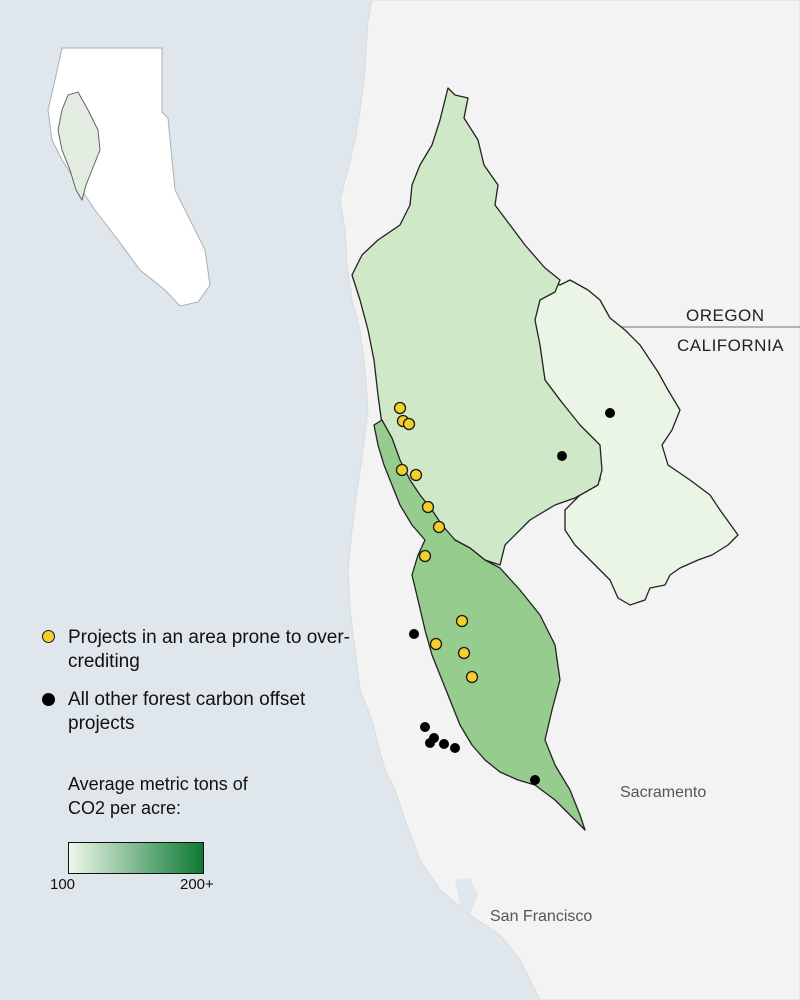 This screenshot has height=1000, width=800. What do you see at coordinates (730, 345) in the screenshot?
I see `label-california: CALIFORNIA` at bounding box center [730, 345].